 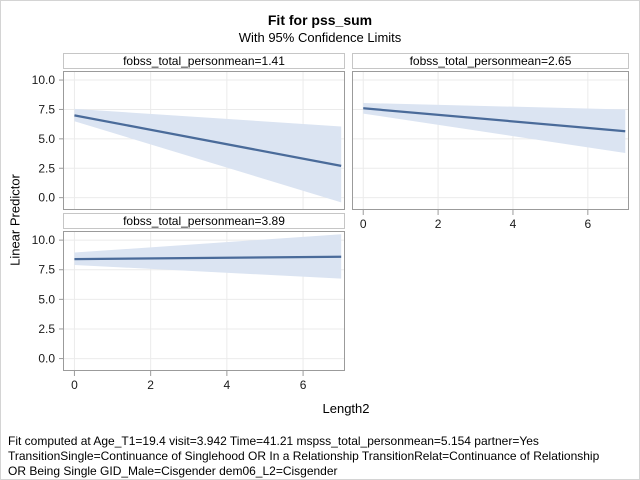 I want to click on y-axis-label: Linear Predictor, so click(x=15, y=220).